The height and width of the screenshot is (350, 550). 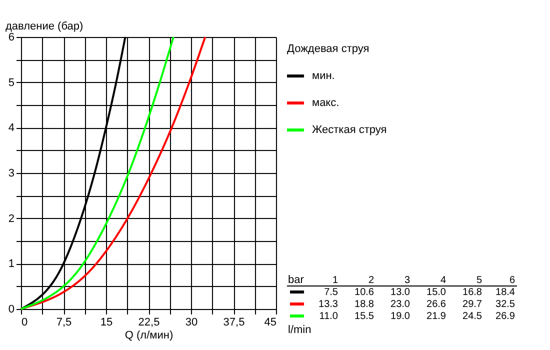 I want to click on text: 23.0, so click(x=400, y=304).